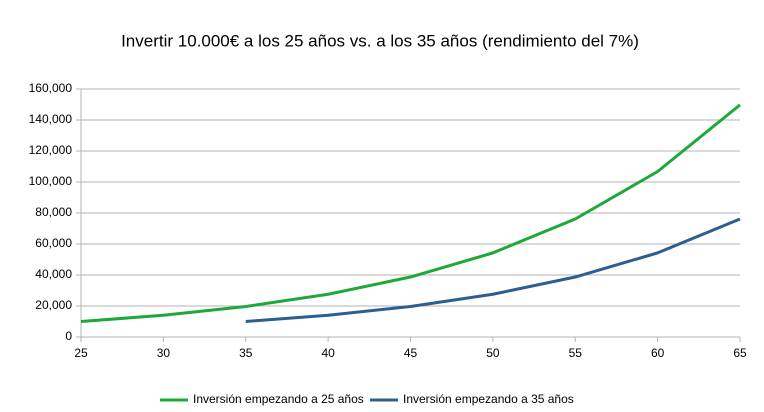 The width and height of the screenshot is (764, 412). I want to click on x-tick-label: 45, so click(411, 353).